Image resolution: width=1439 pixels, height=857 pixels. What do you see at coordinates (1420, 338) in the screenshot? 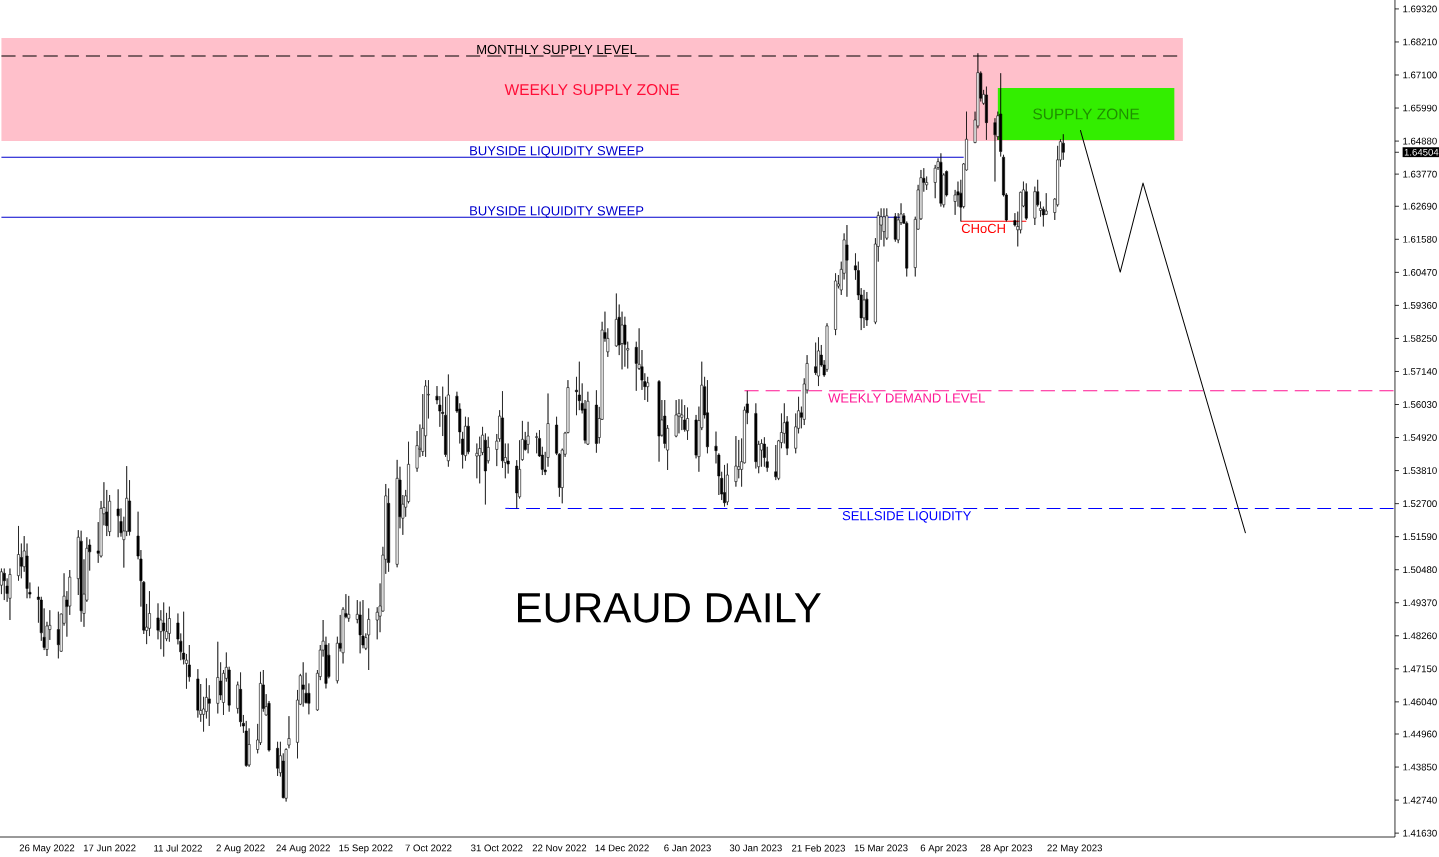
I see `y-tick-label: 1.58250` at bounding box center [1420, 338].